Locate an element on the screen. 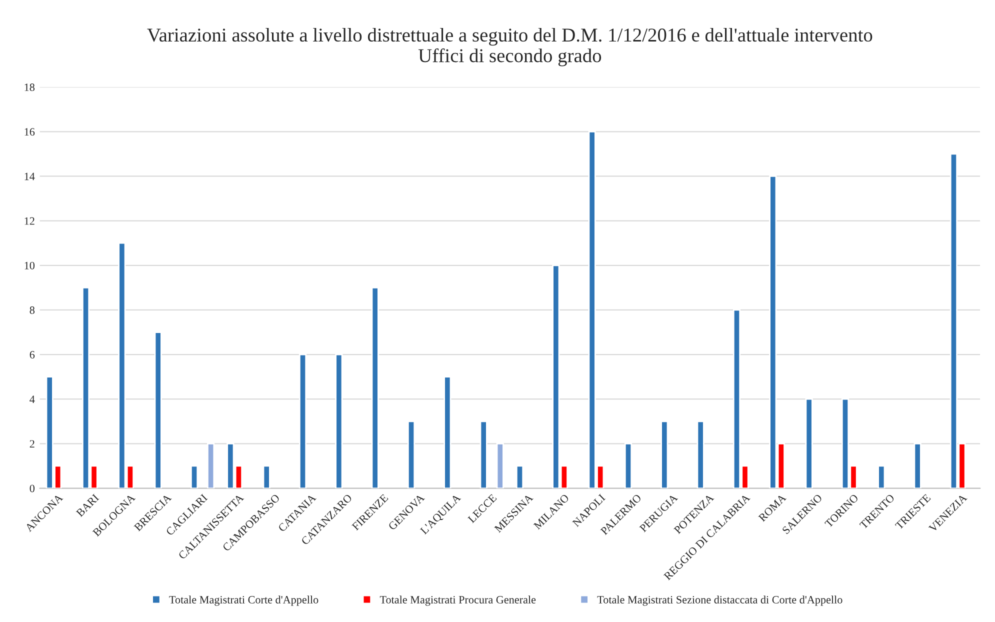  y-tick-label: 0 is located at coordinates (32, 488).